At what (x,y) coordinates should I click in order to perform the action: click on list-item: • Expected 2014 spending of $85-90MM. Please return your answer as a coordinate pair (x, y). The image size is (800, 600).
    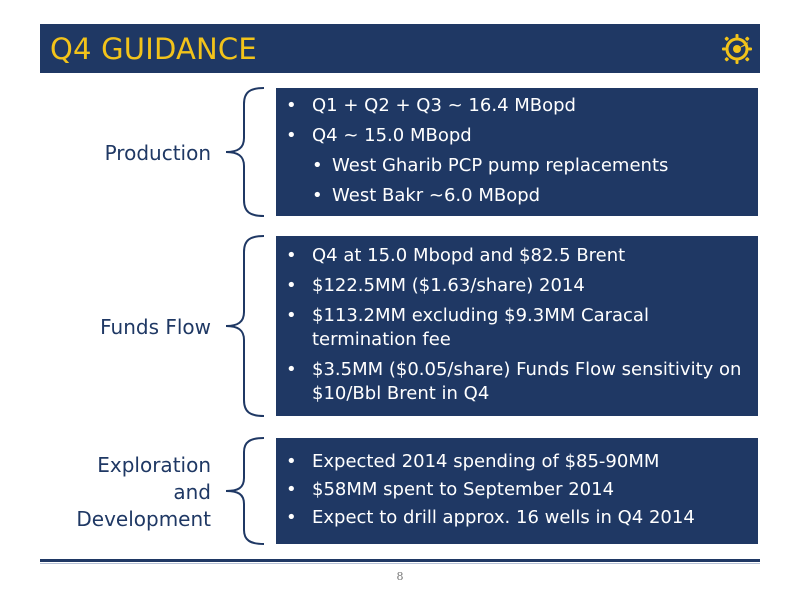
    Looking at the image, I should click on (473, 461).